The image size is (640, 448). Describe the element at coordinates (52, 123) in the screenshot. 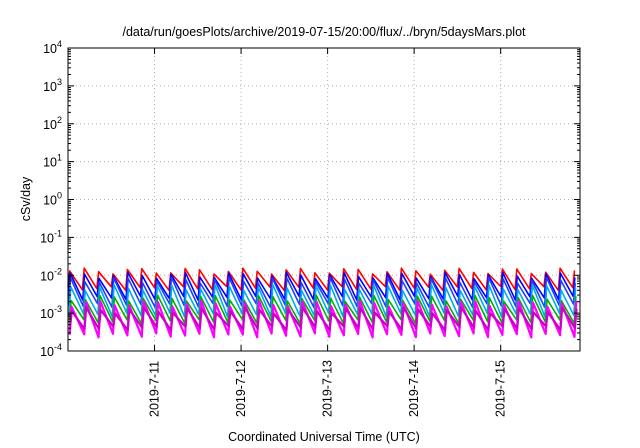

I see `y-tick-label: 10²` at that location.